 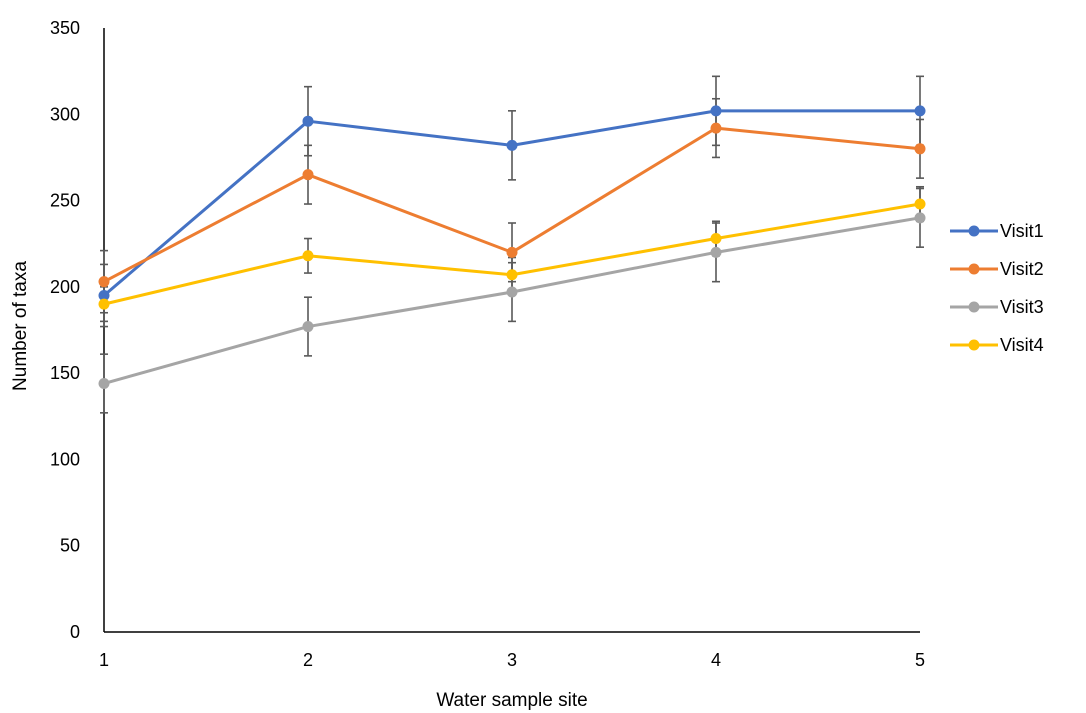 I want to click on y-tick-label: 150, so click(x=65, y=373).